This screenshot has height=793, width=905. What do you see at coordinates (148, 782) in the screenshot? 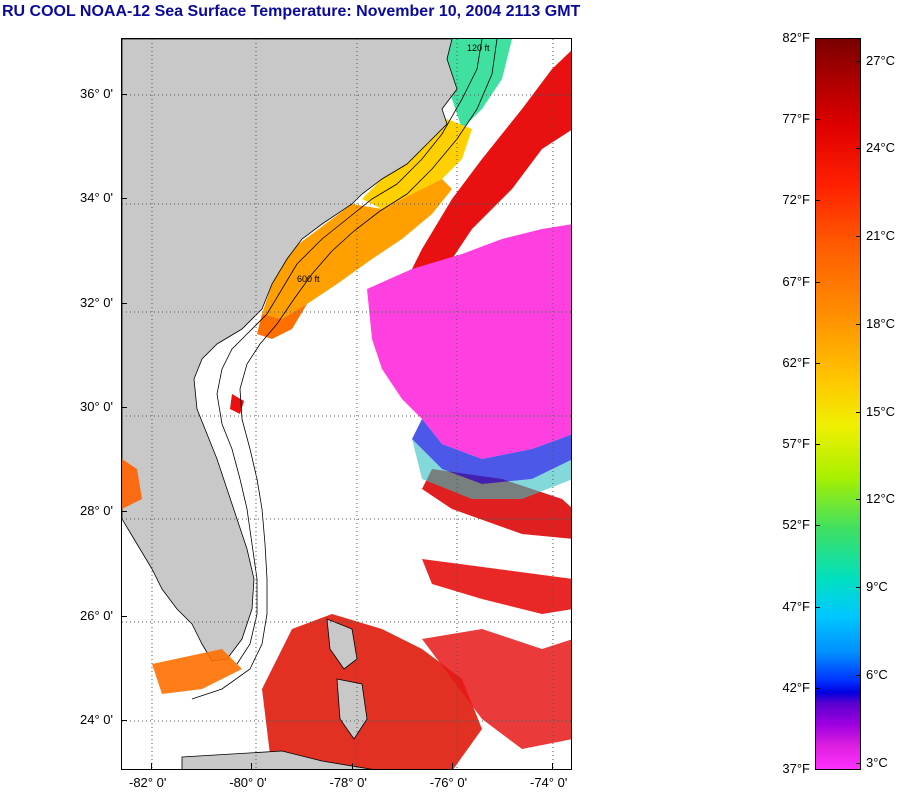
I see `longitude-label: -82° 0'` at bounding box center [148, 782].